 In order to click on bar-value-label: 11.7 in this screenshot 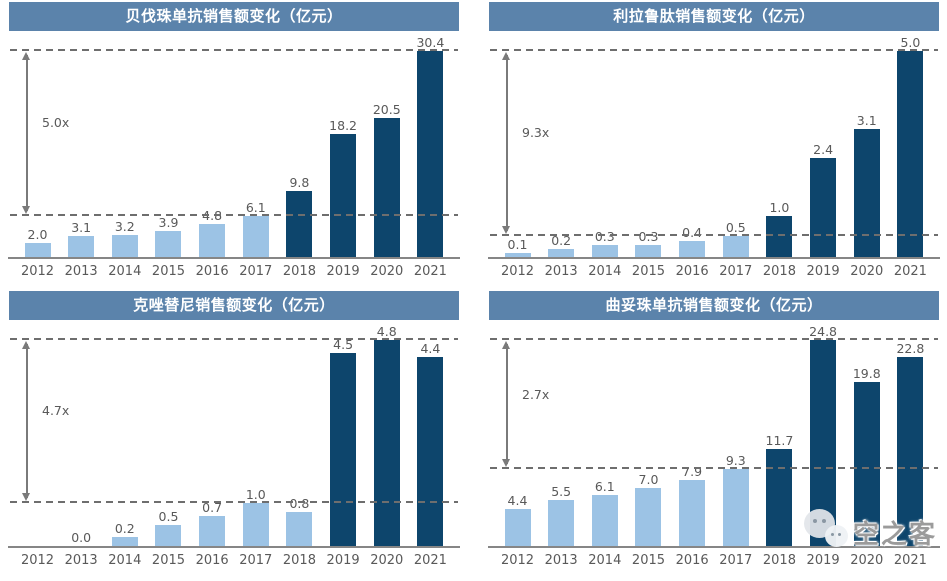, I will do `click(779, 440)`.